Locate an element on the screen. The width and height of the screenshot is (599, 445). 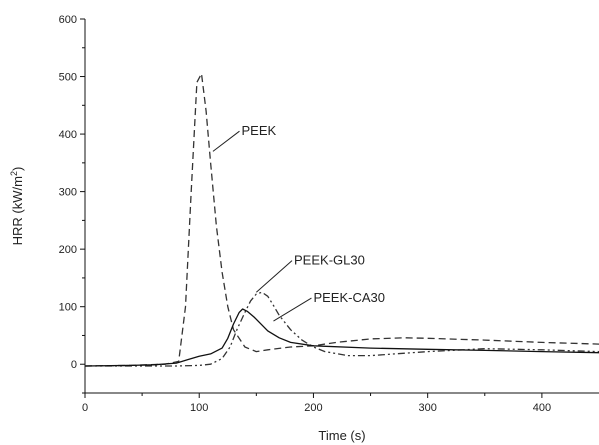
x-tick-label: 400 is located at coordinates (542, 408).